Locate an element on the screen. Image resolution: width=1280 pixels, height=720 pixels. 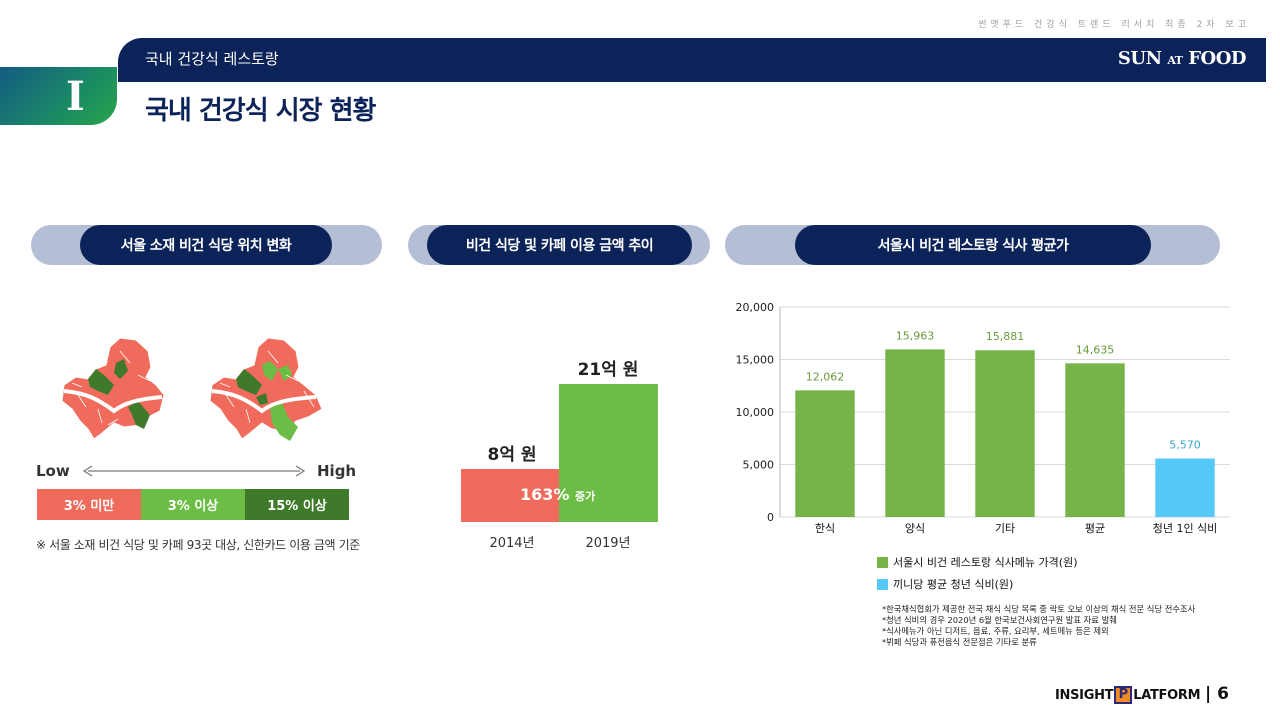
logo-text-insight: INSIGHT is located at coordinates (1084, 695).